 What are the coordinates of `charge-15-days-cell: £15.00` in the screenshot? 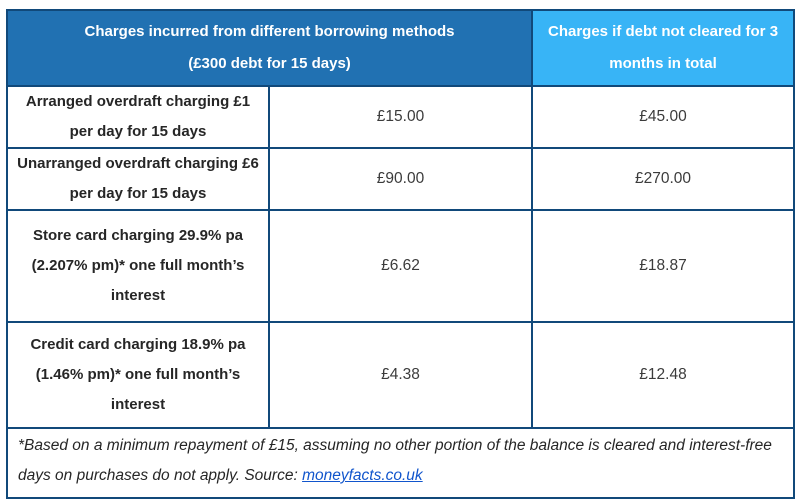 It's located at (400, 117).